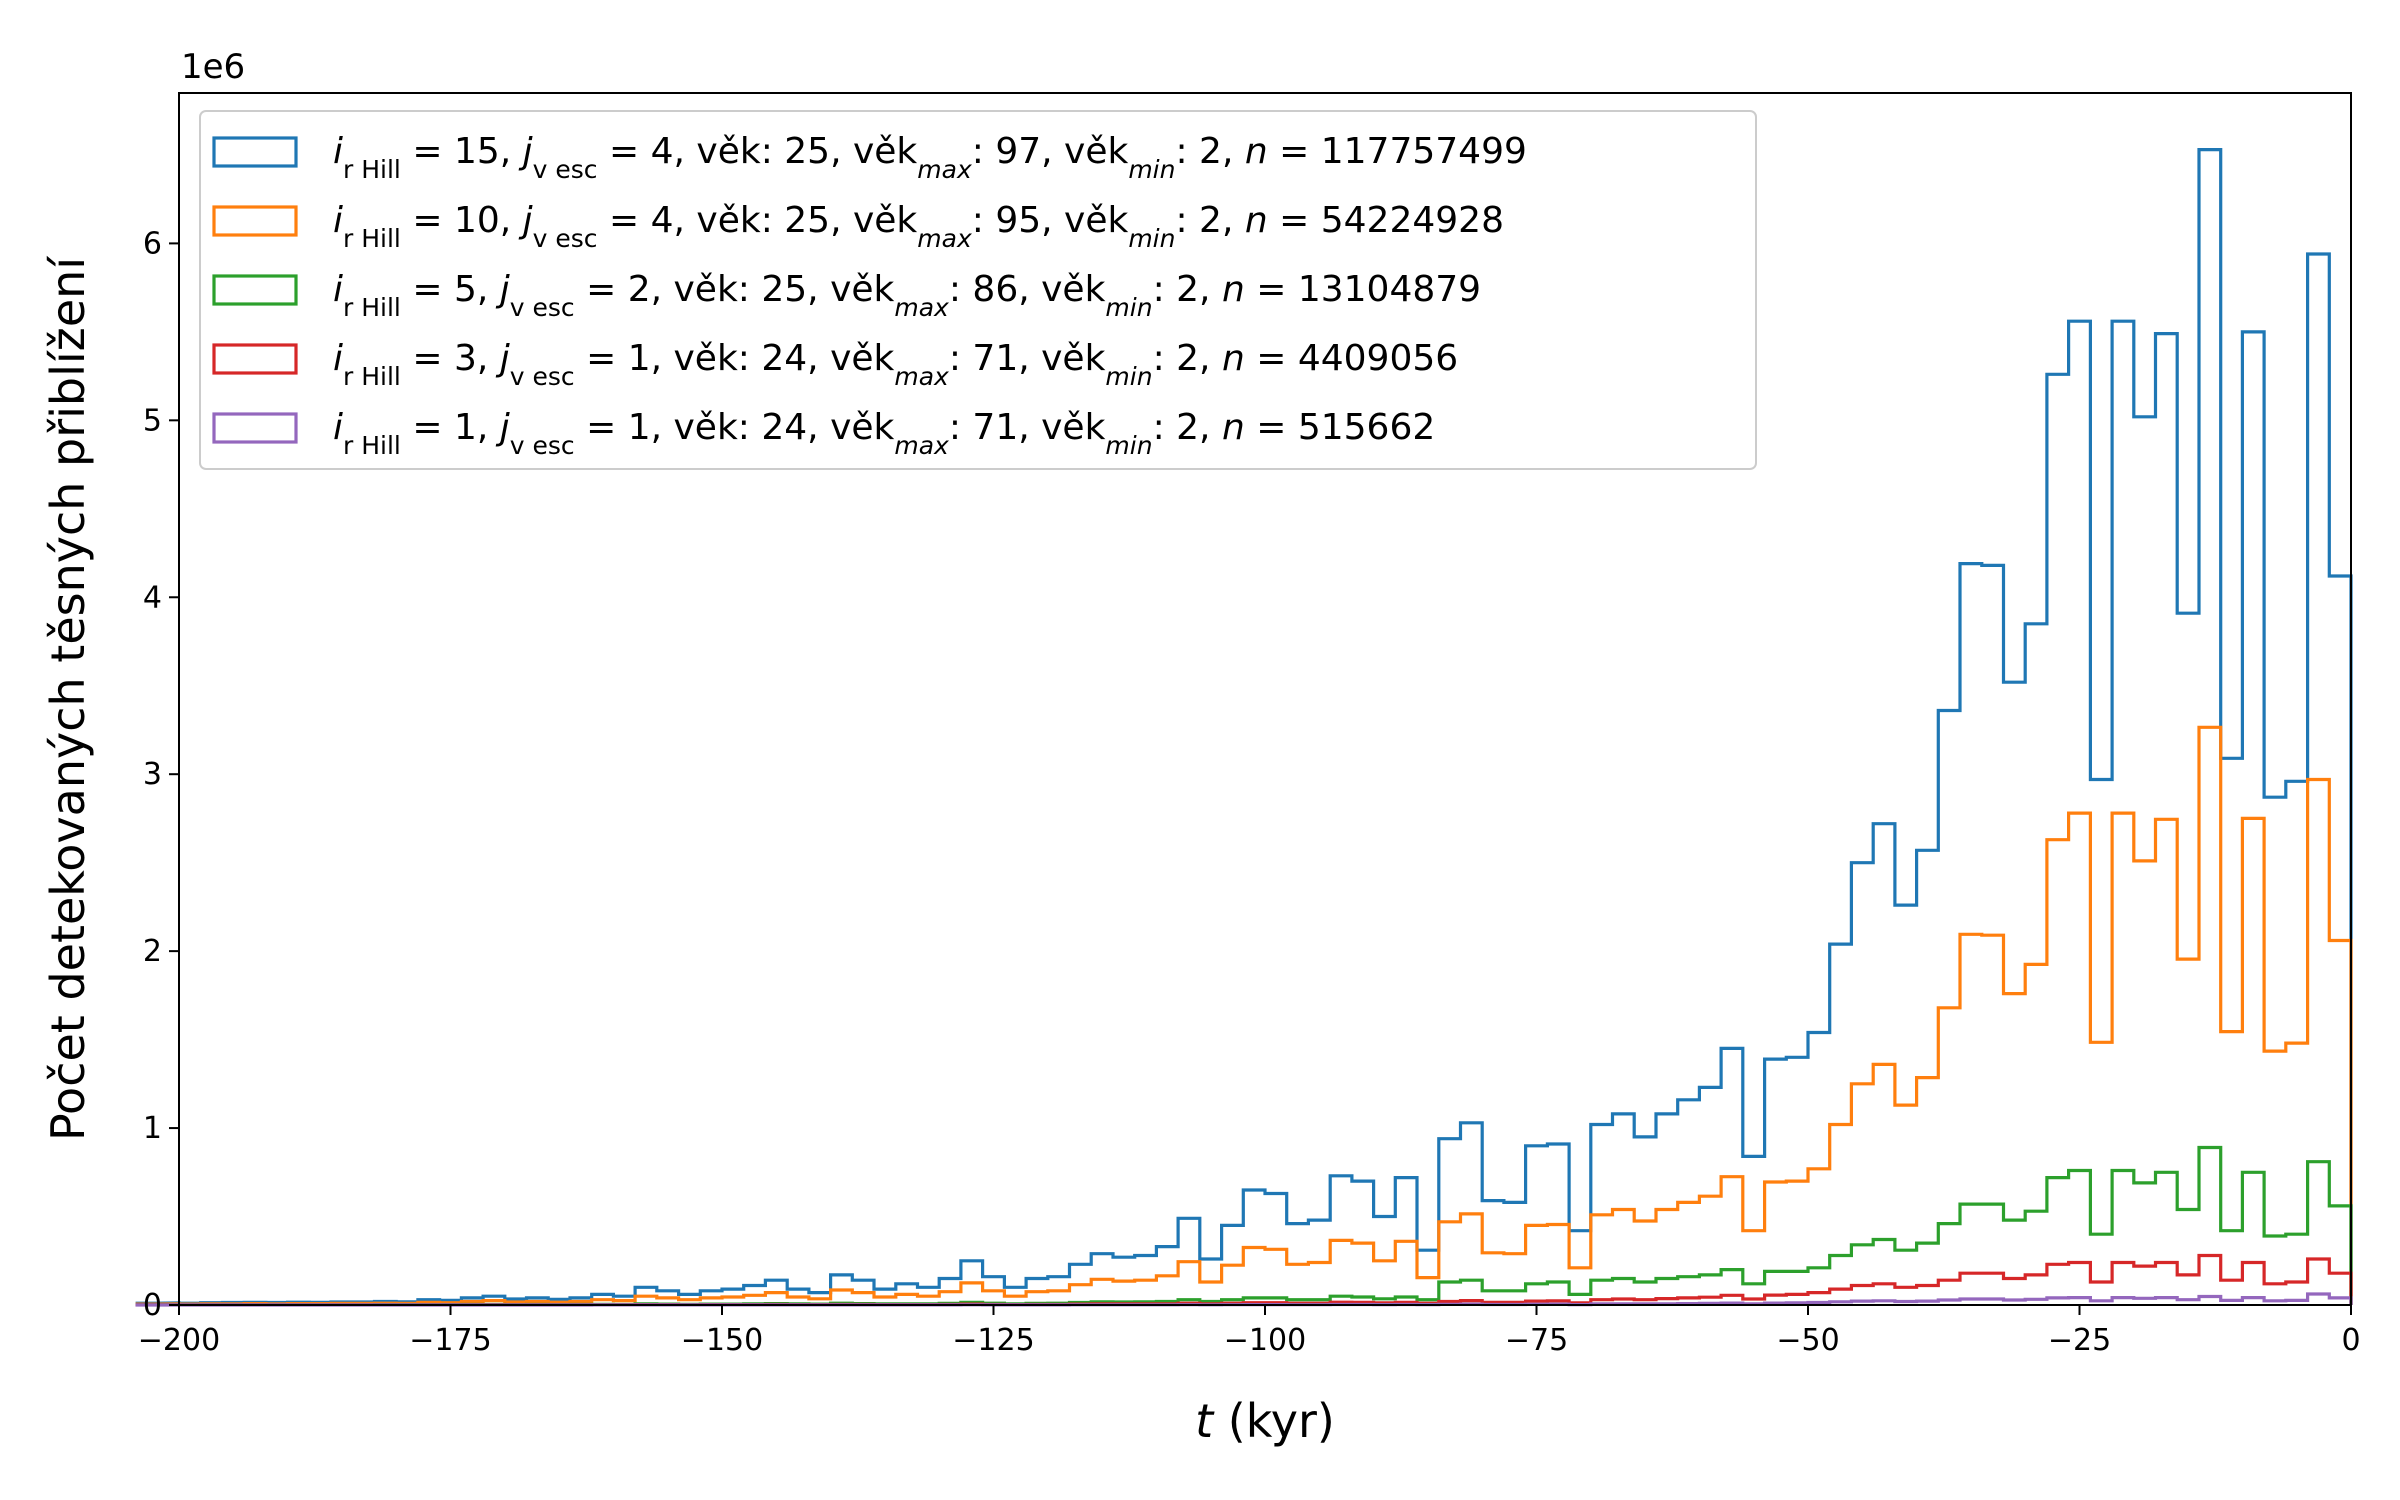 The image size is (2400, 1500). Describe the element at coordinates (152, 1128) in the screenshot. I see `y-tick-label: 1` at that location.